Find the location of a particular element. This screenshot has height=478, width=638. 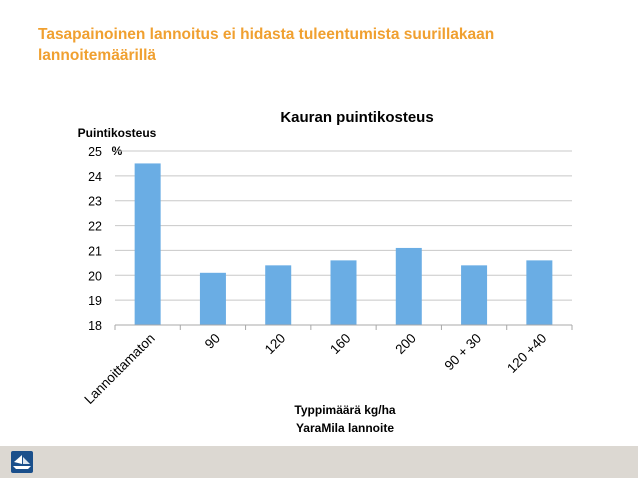

y-tick-label: 20 is located at coordinates (95, 276).